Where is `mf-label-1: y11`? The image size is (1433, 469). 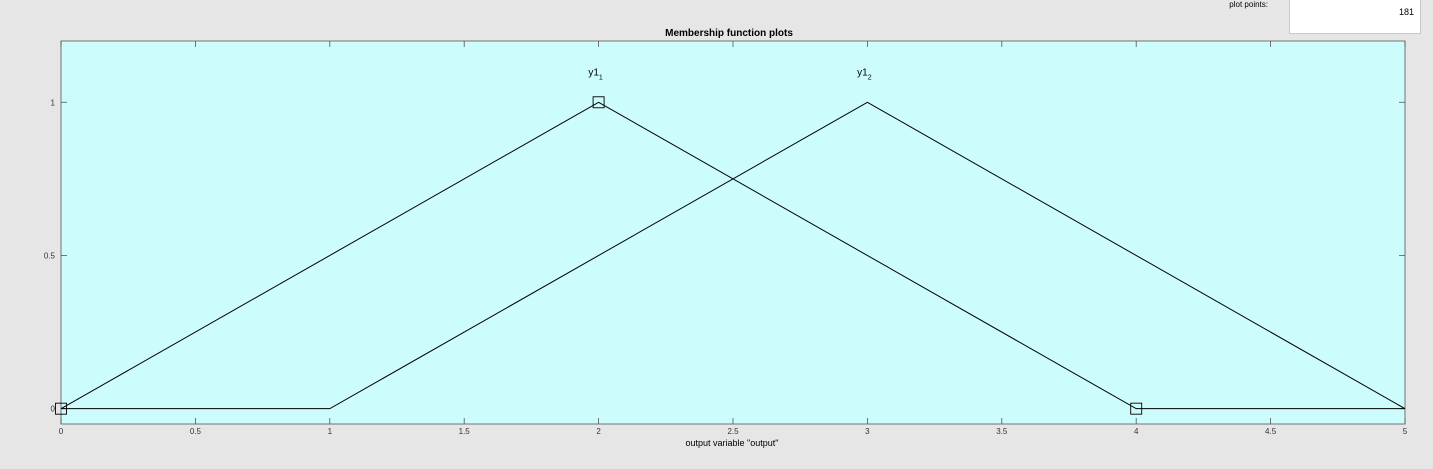 mf-label-1: y11 is located at coordinates (595, 74).